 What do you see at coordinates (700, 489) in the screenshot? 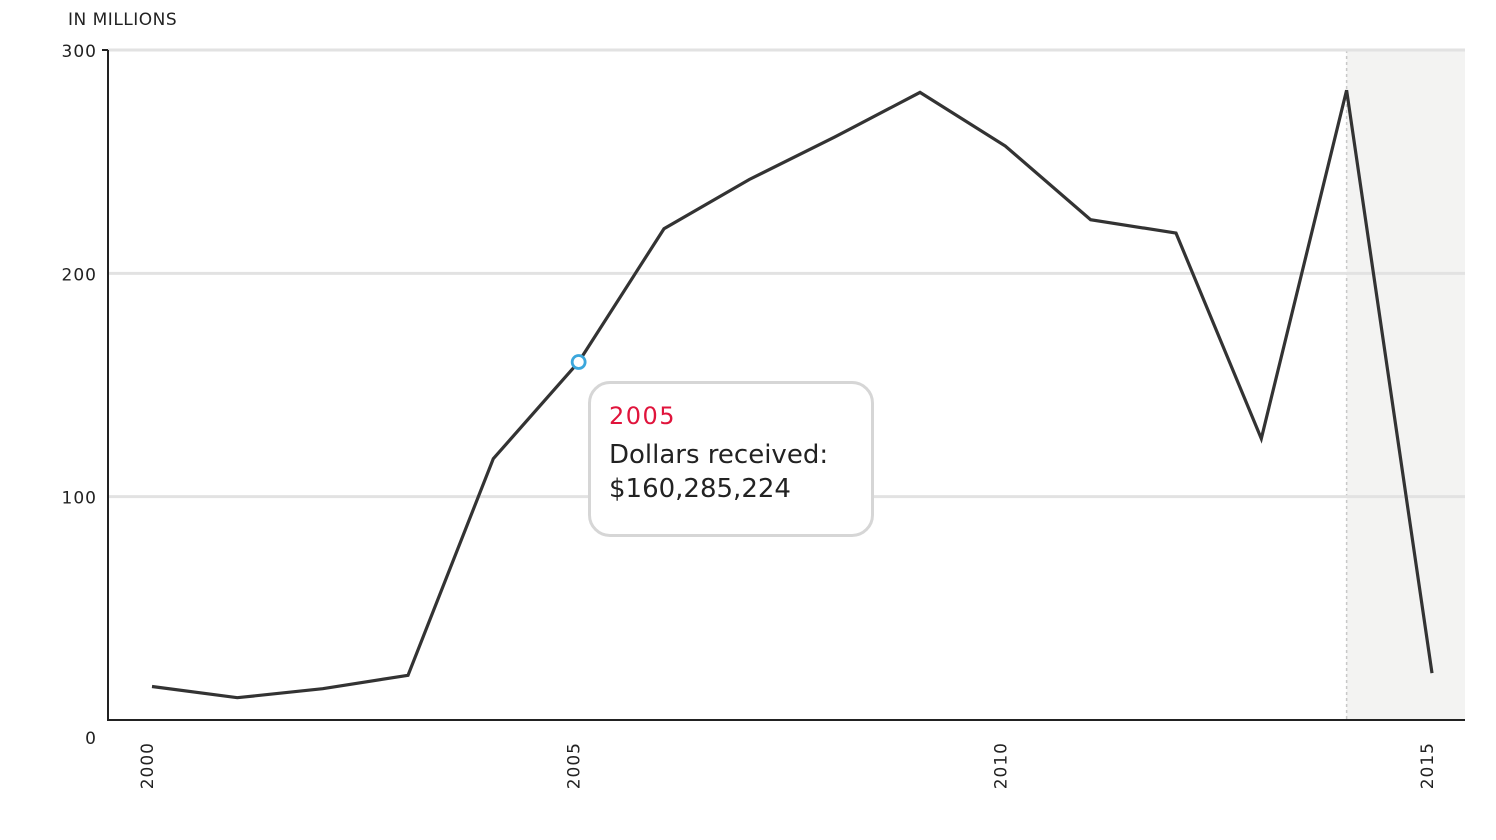
I see `tooltip-value: $160,285,224` at bounding box center [700, 489].